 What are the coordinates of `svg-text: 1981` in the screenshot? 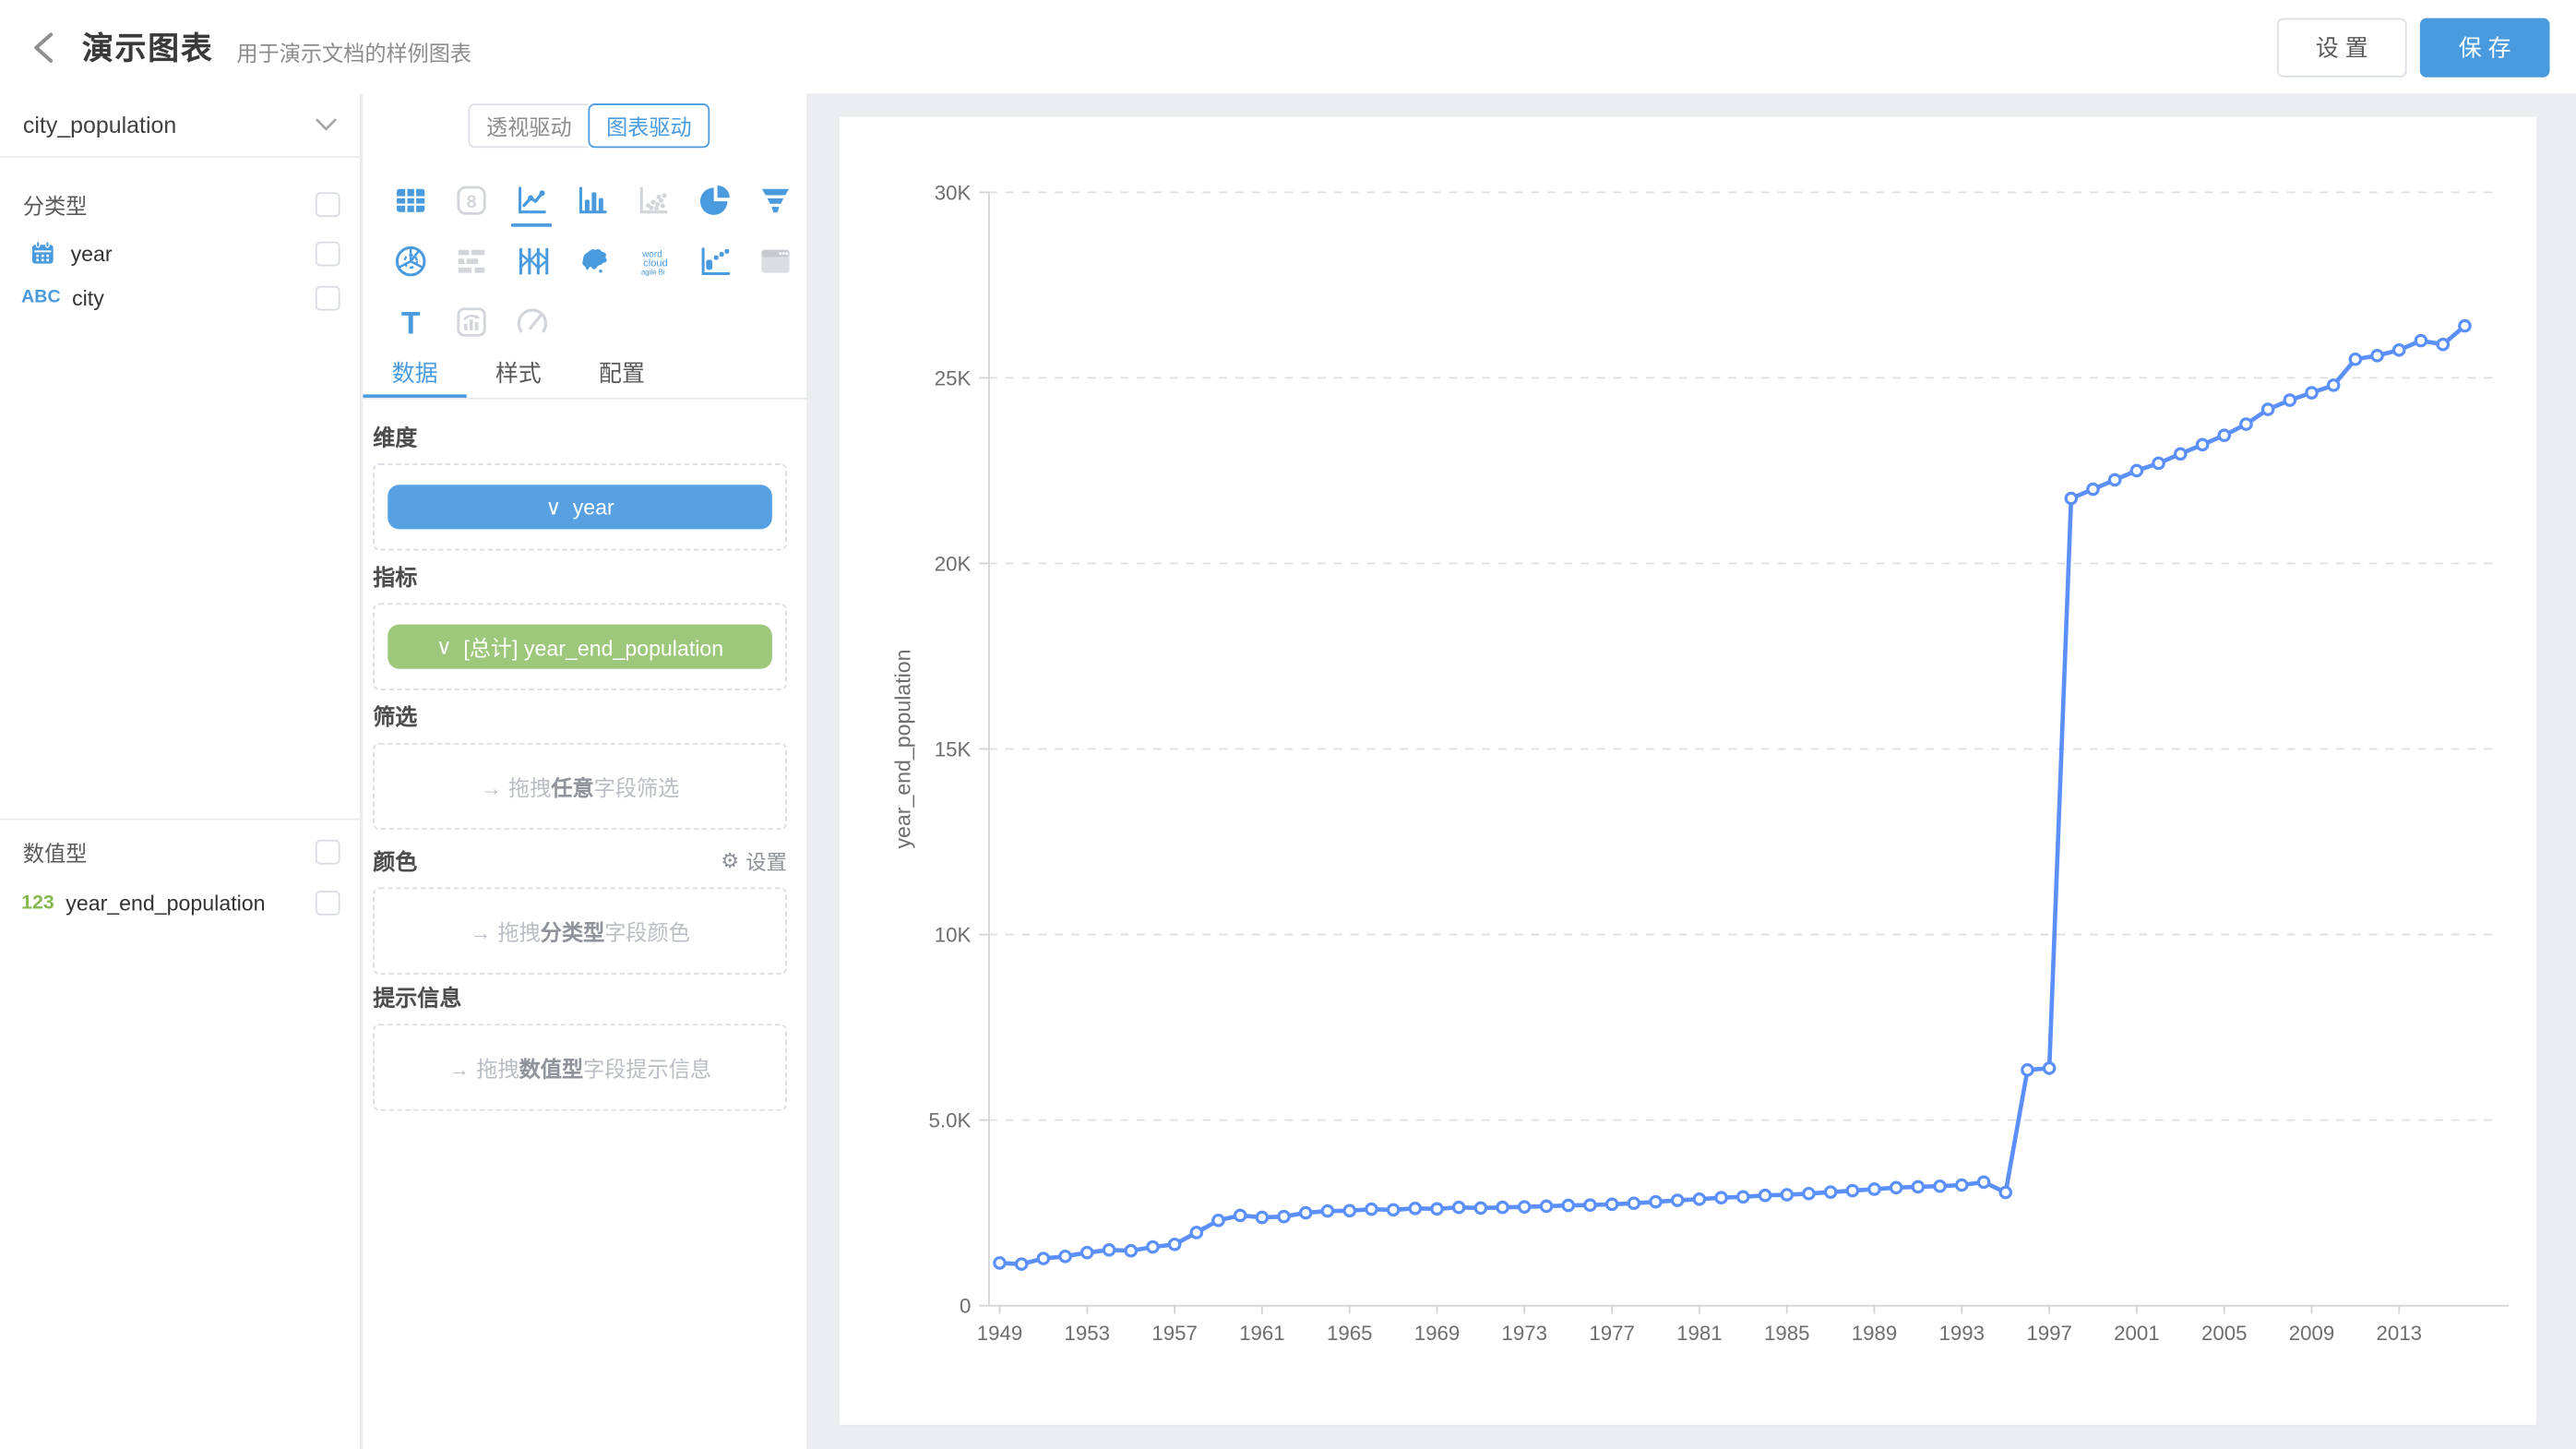 It's located at (1699, 1334).